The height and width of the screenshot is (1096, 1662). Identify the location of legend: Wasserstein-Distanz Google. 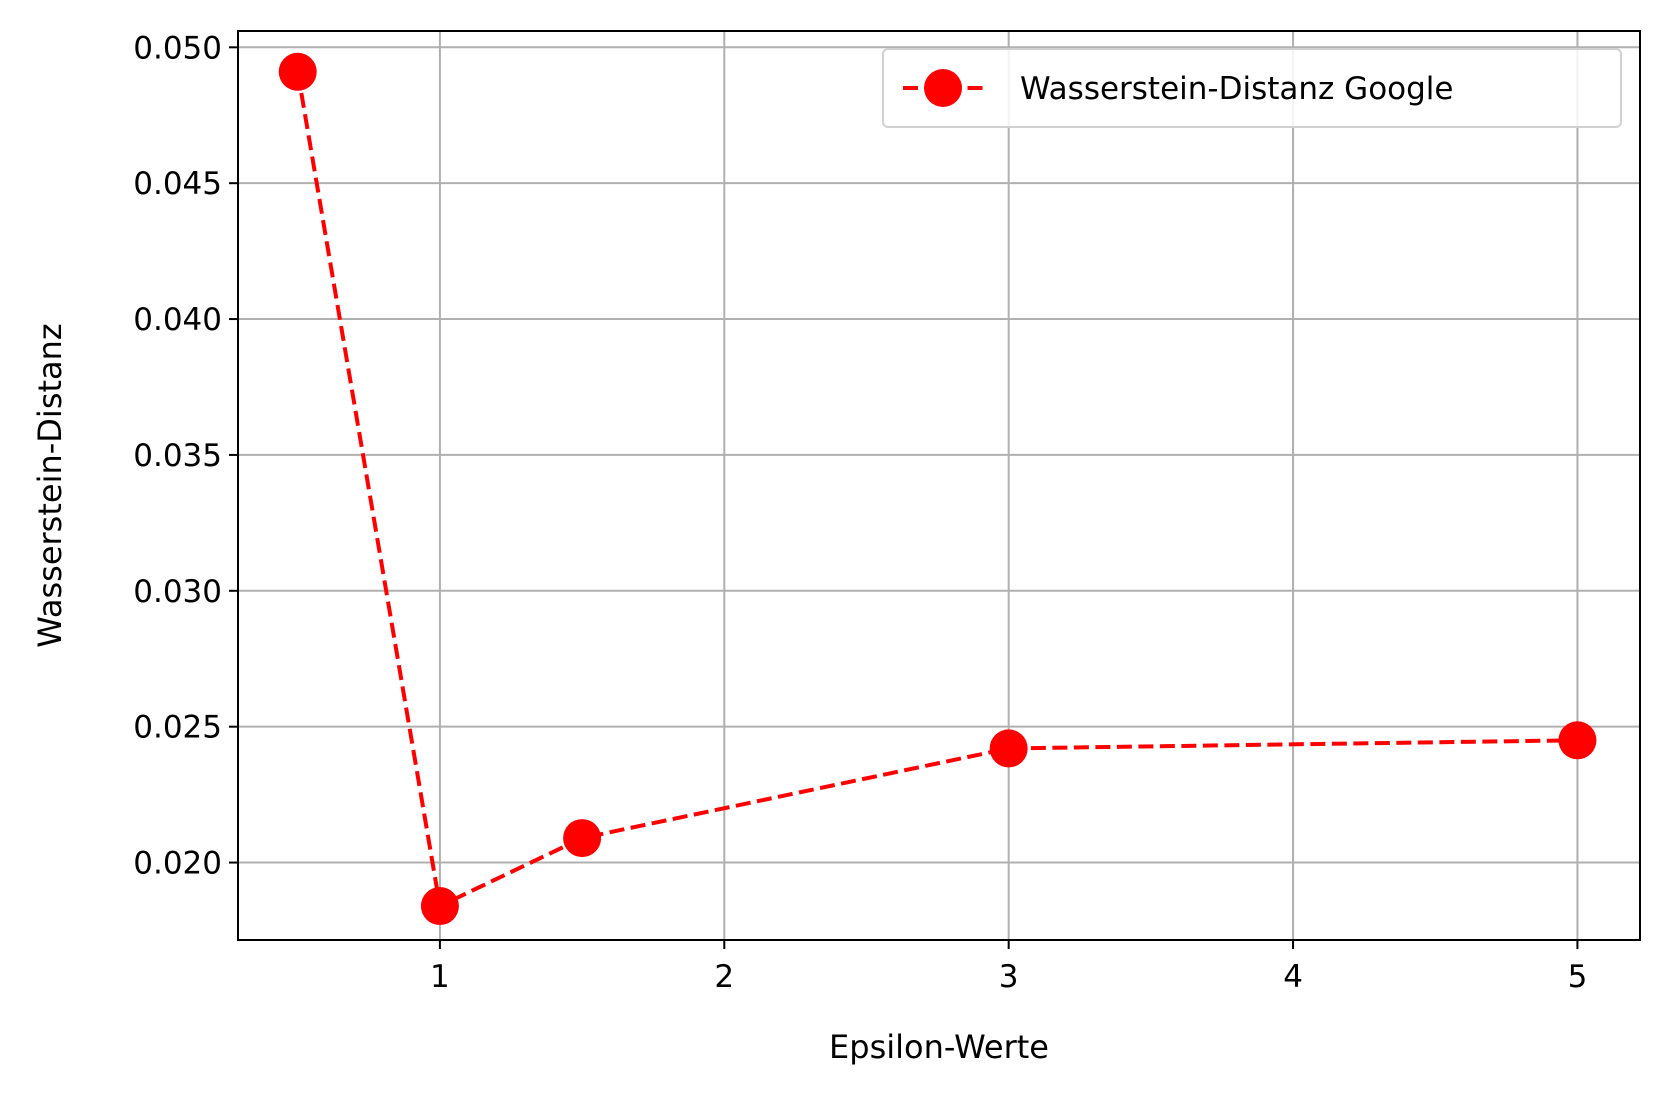
(1252, 88).